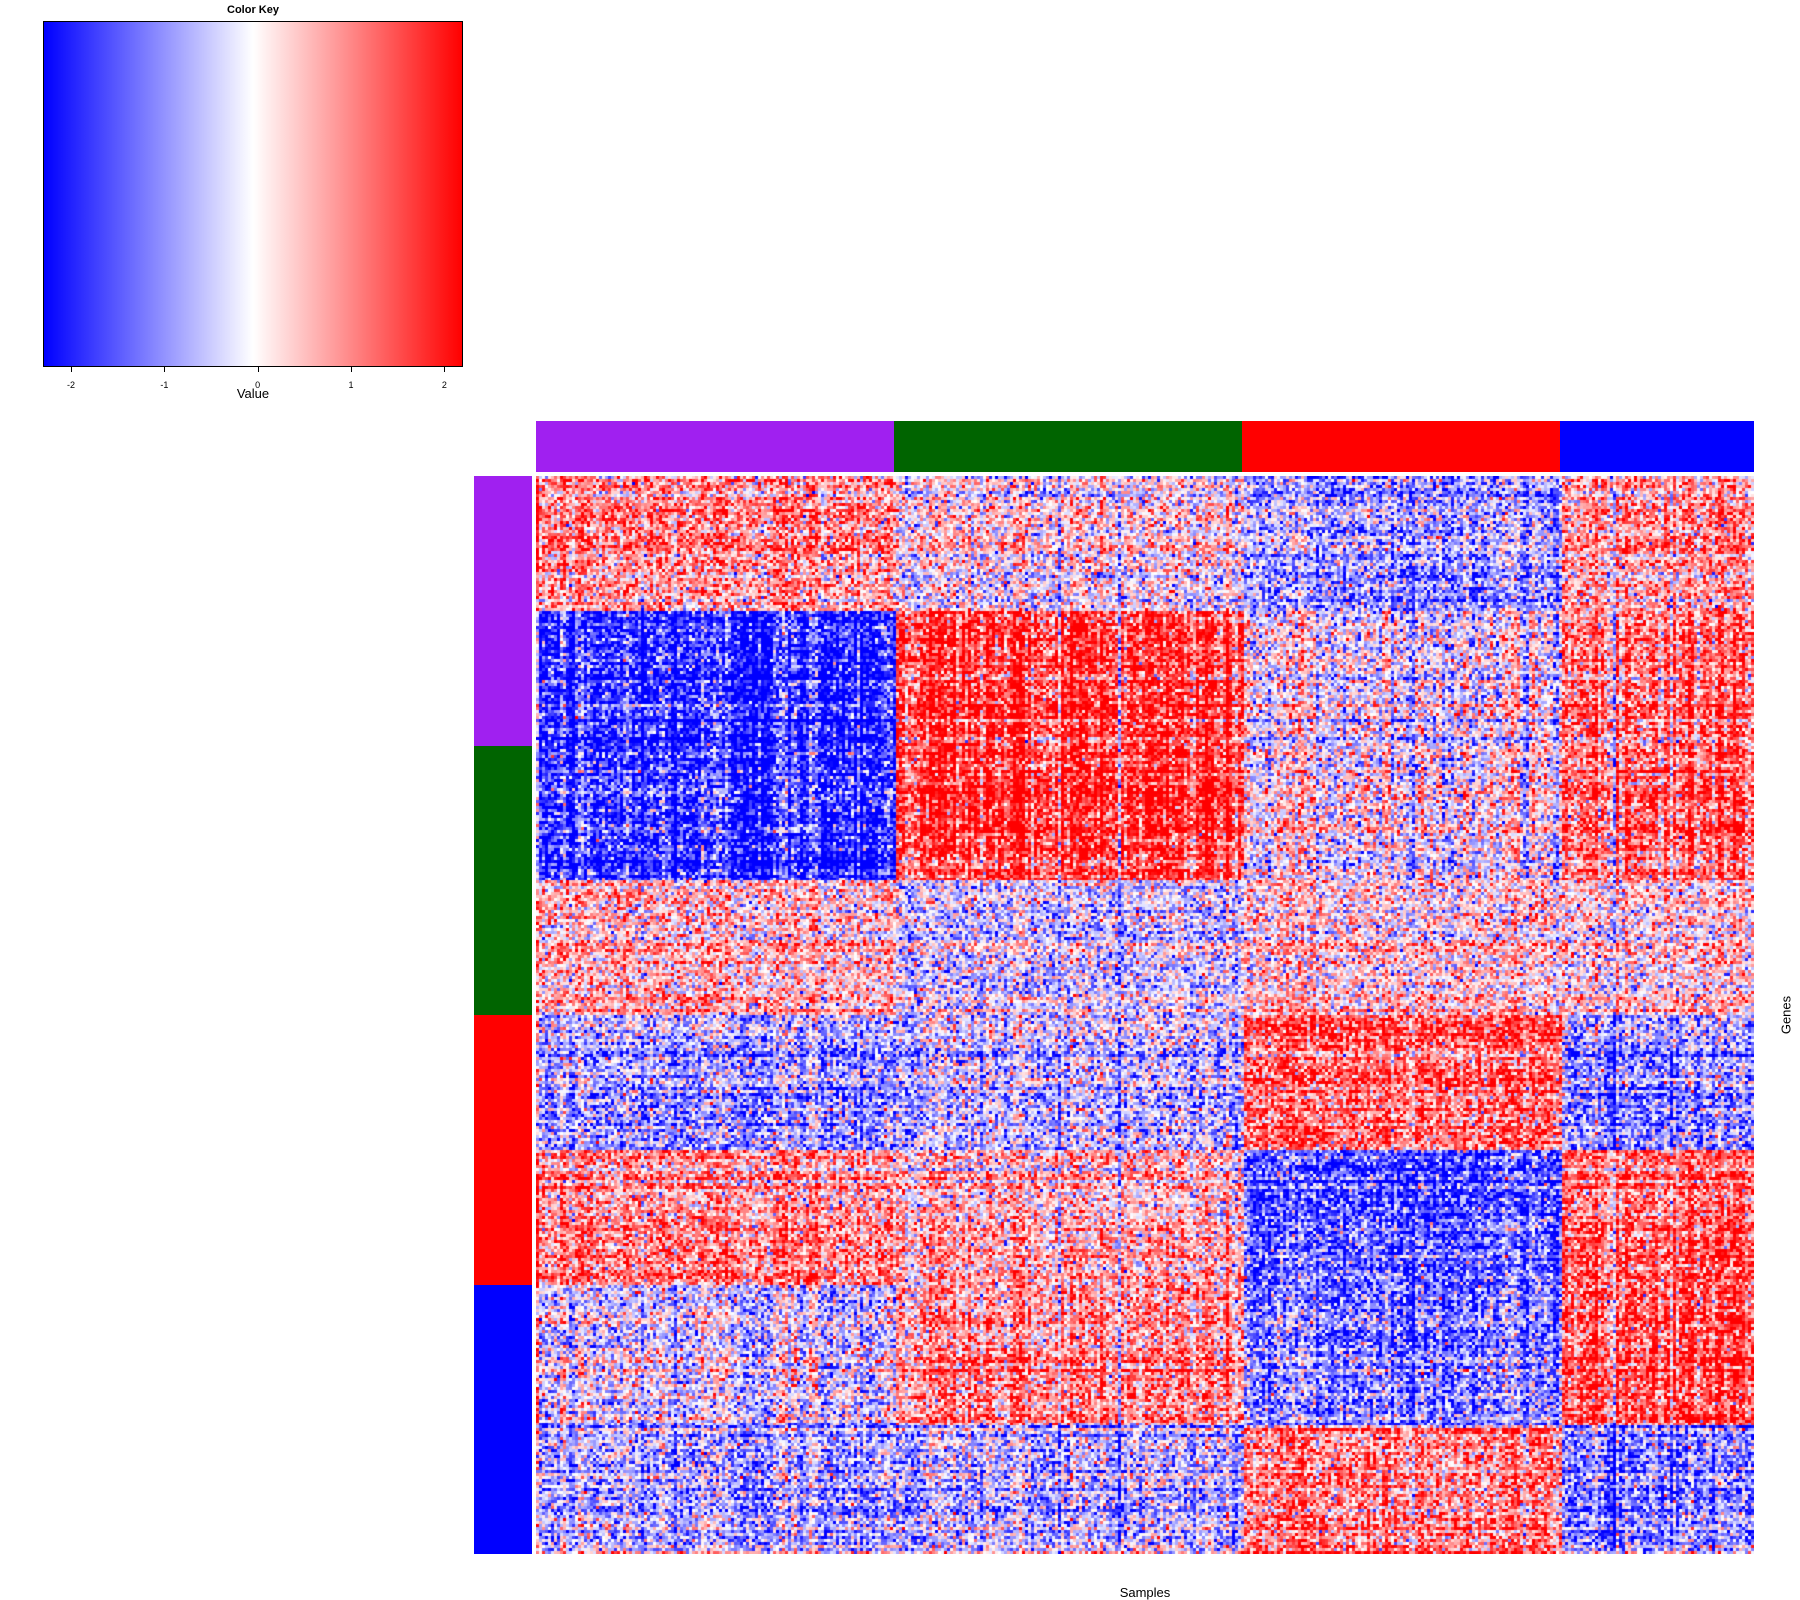  I want to click on x-axis-label: Samples, so click(1145, 1592).